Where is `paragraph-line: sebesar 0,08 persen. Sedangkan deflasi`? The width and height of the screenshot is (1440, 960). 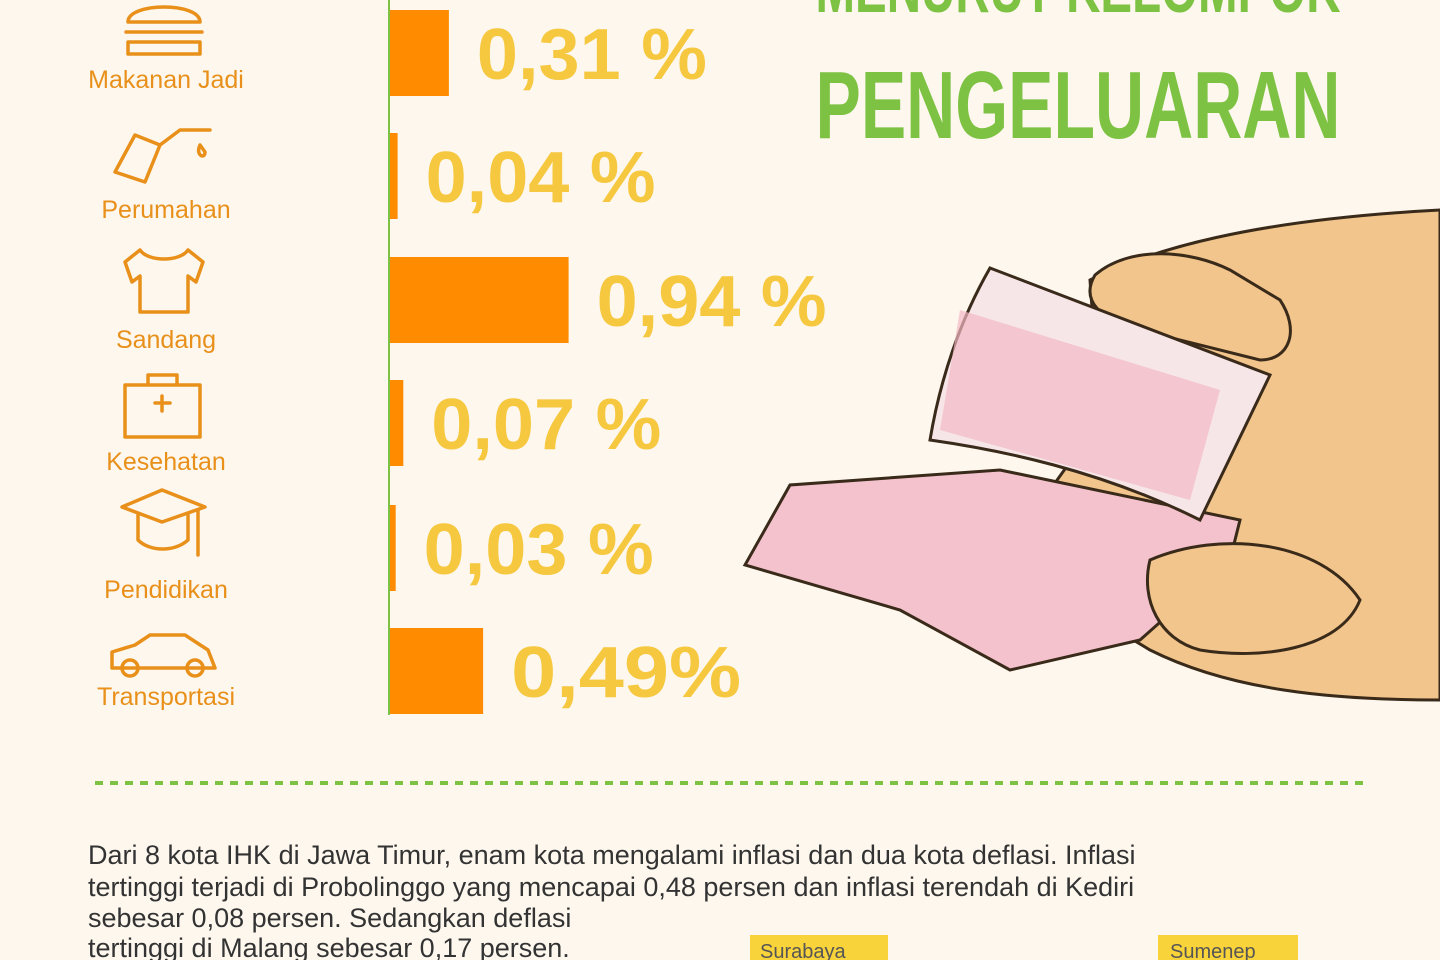
paragraph-line: sebesar 0,08 persen. Sedangkan deflasi is located at coordinates (329, 918).